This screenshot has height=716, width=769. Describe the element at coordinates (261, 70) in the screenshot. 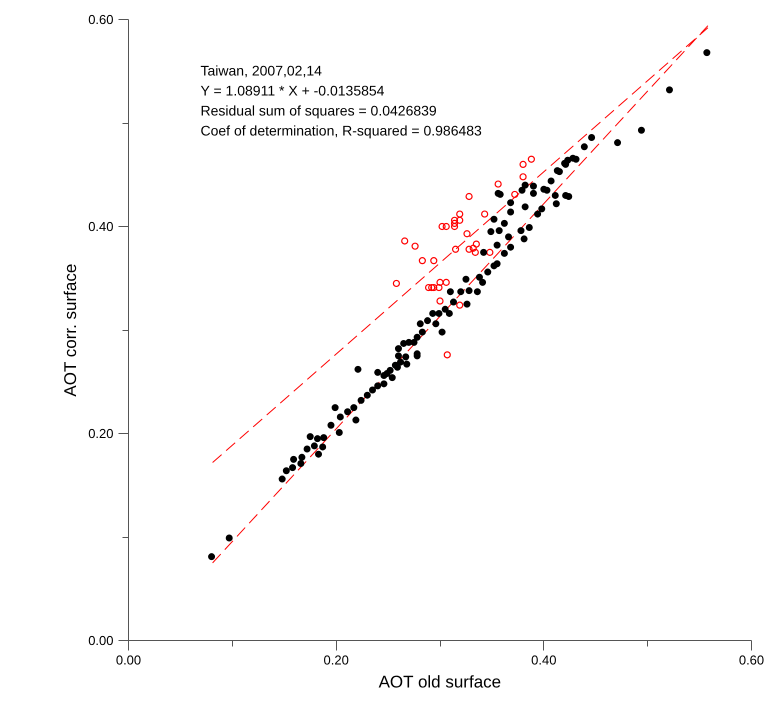

I see `annotation: Taiwan, 2007,02,14` at that location.